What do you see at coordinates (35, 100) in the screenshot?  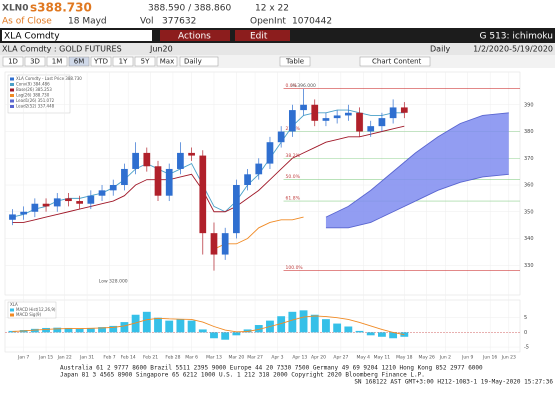 I see `legend-label: Lead1(26) 351.072` at bounding box center [35, 100].